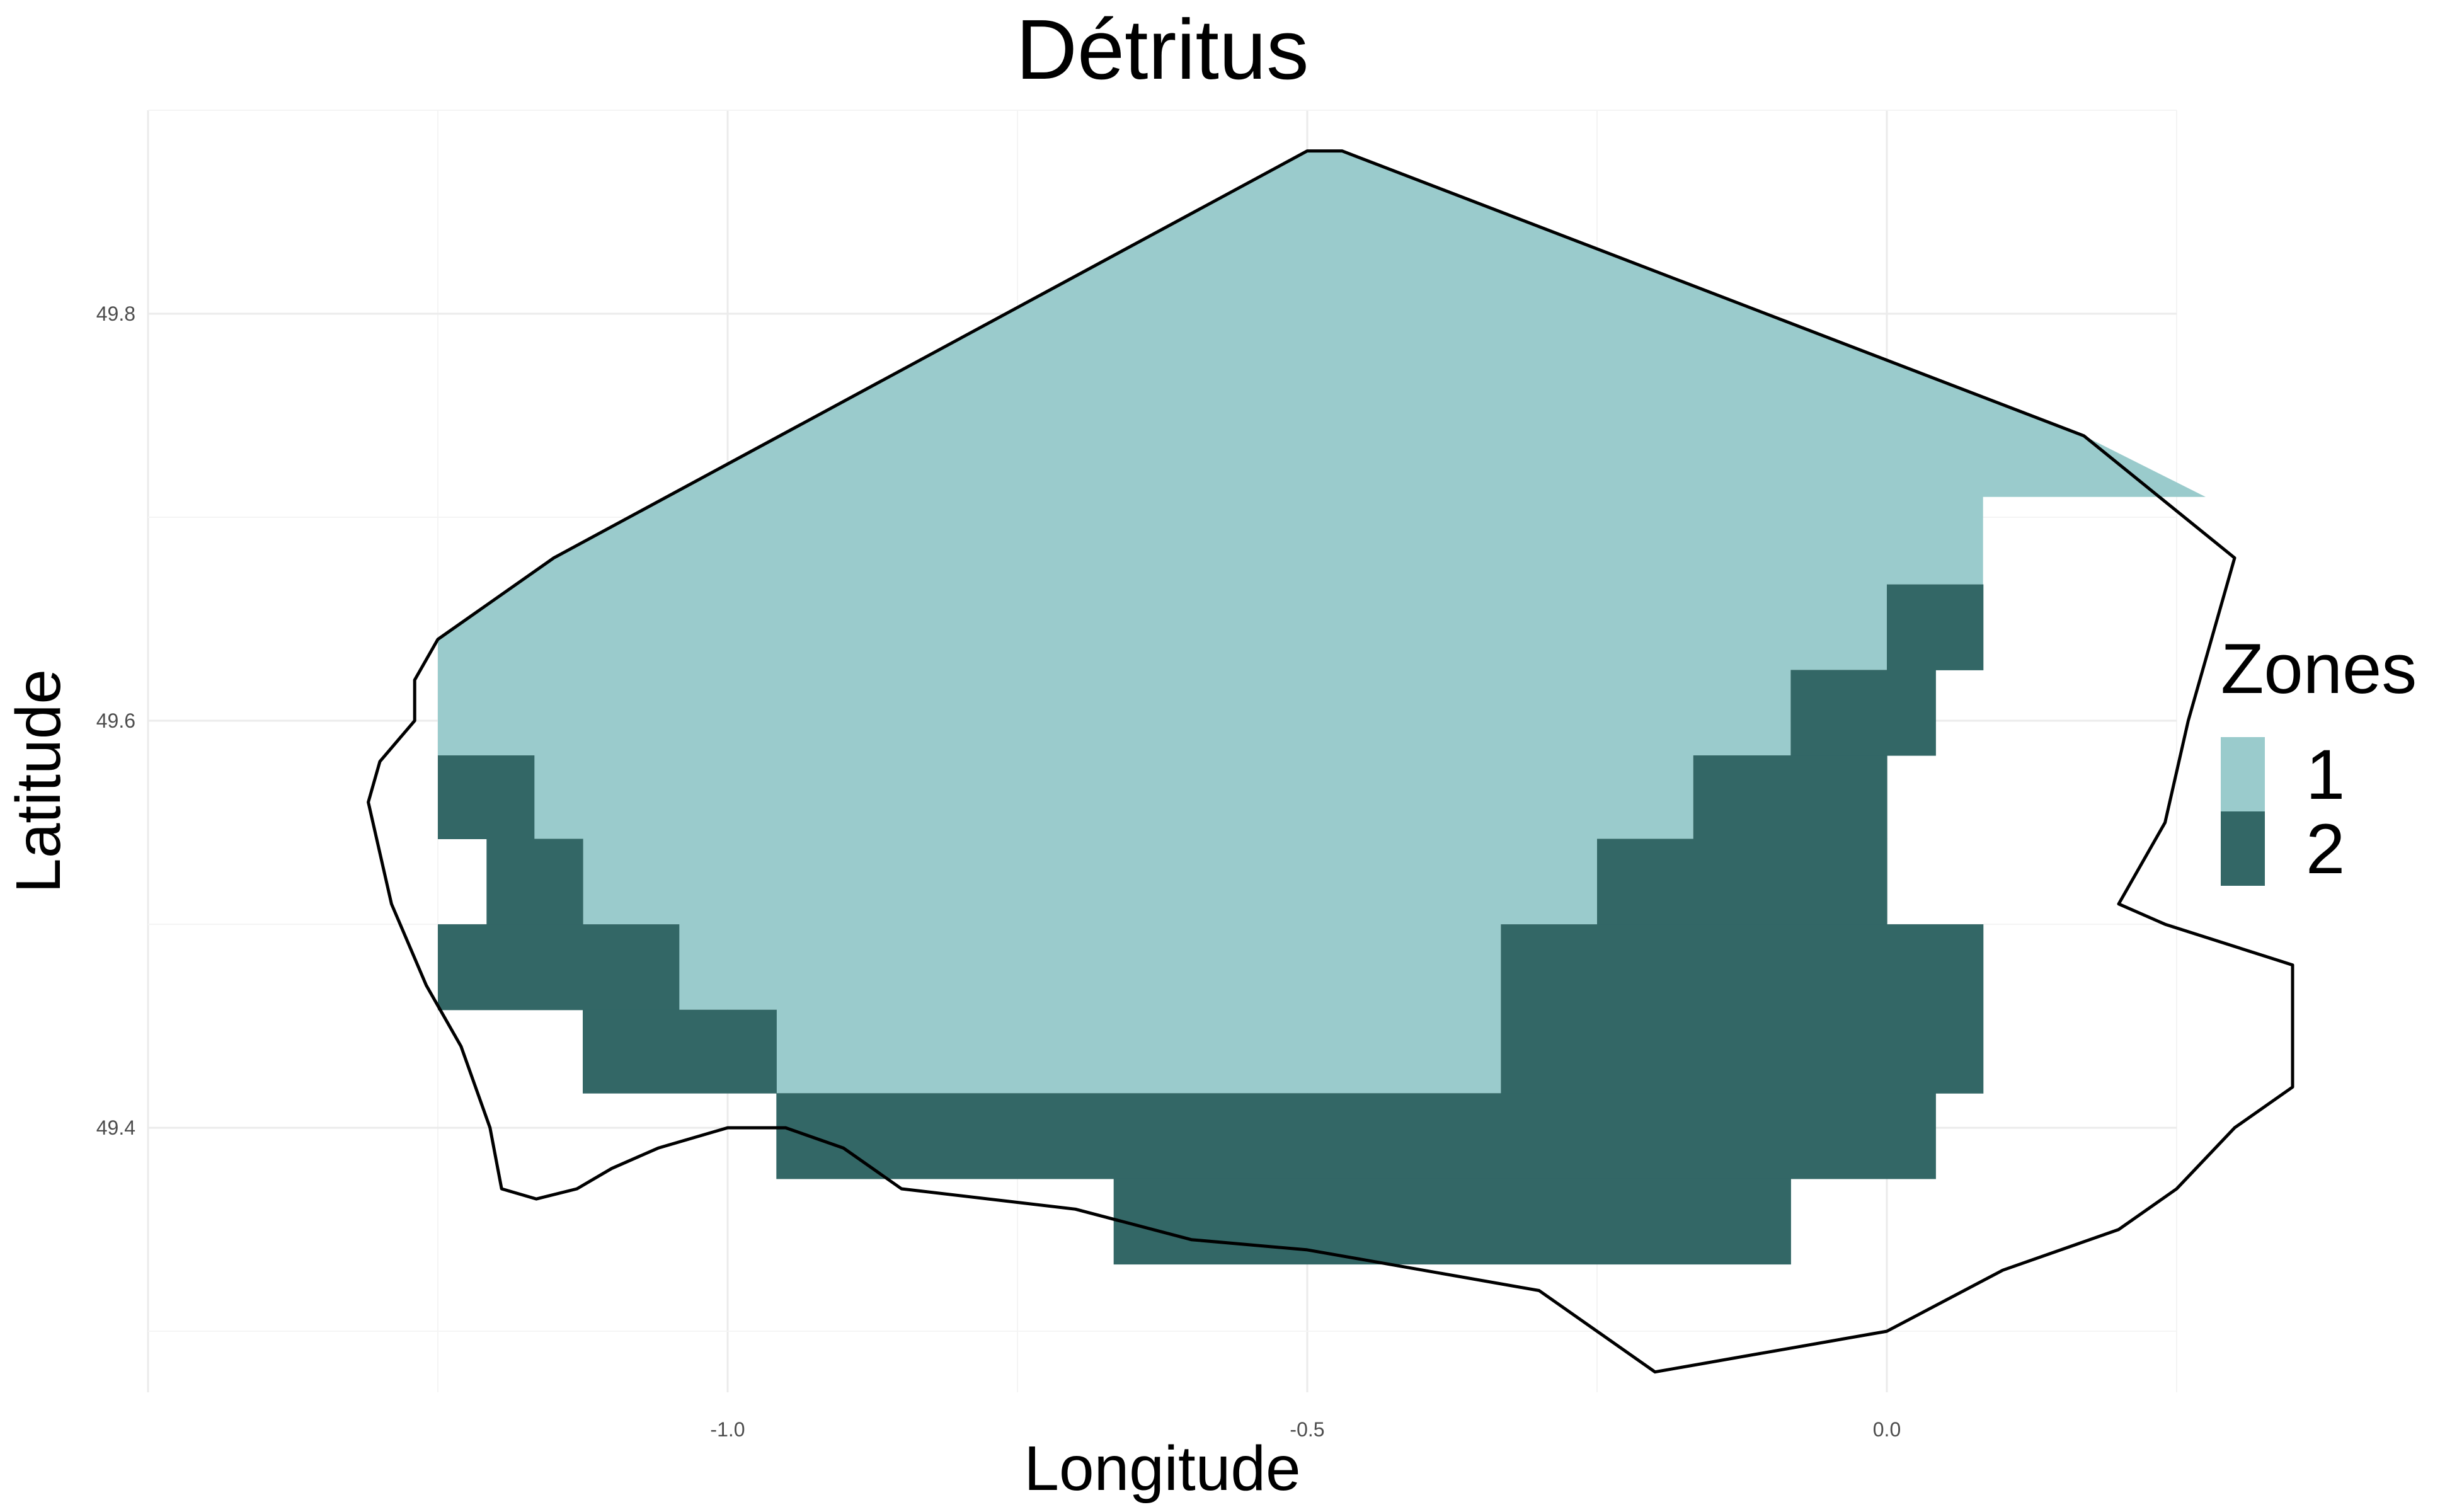  I want to click on x-axis-ticks: -1.0 -0.5 0.0, so click(1305, 1429).